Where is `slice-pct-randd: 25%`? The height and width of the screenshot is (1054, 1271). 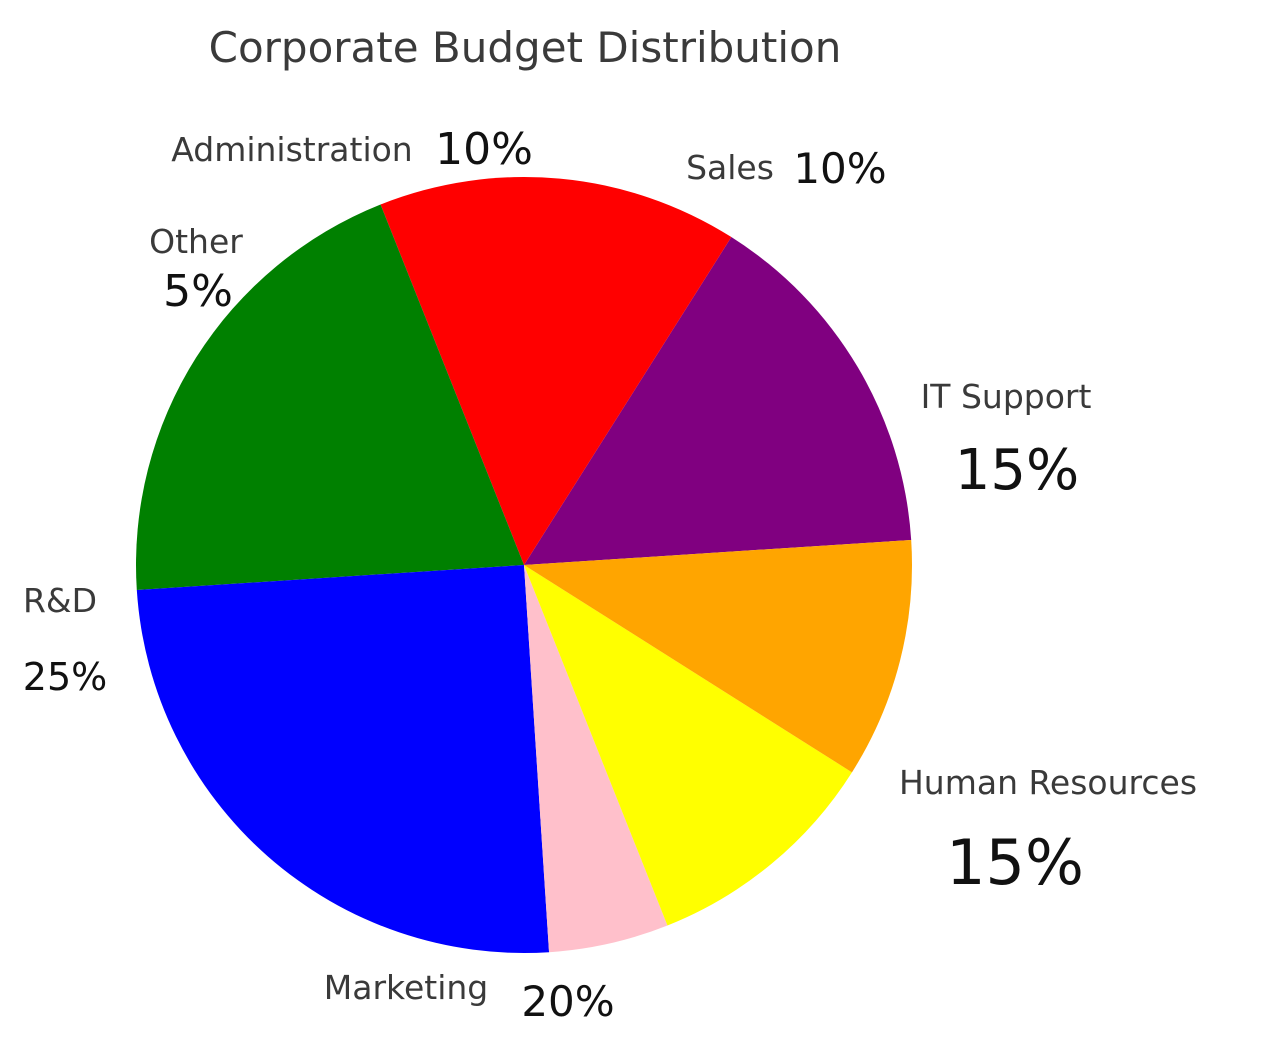
slice-pct-randd: 25% is located at coordinates (65, 677).